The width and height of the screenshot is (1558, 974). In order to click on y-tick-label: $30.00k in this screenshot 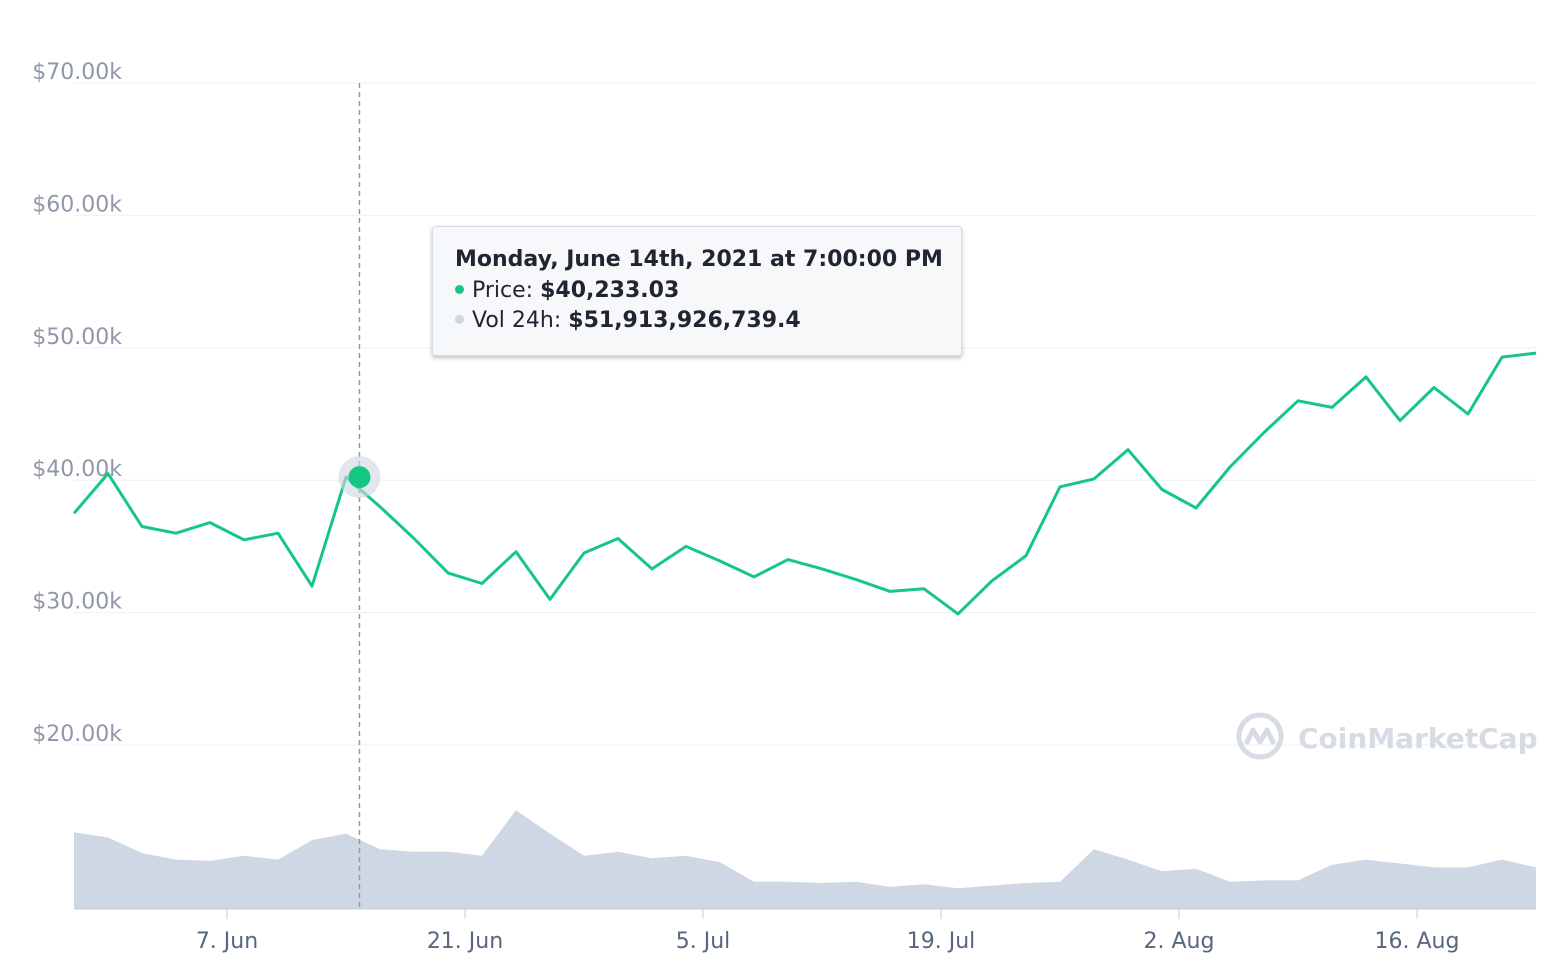, I will do `click(77, 602)`.